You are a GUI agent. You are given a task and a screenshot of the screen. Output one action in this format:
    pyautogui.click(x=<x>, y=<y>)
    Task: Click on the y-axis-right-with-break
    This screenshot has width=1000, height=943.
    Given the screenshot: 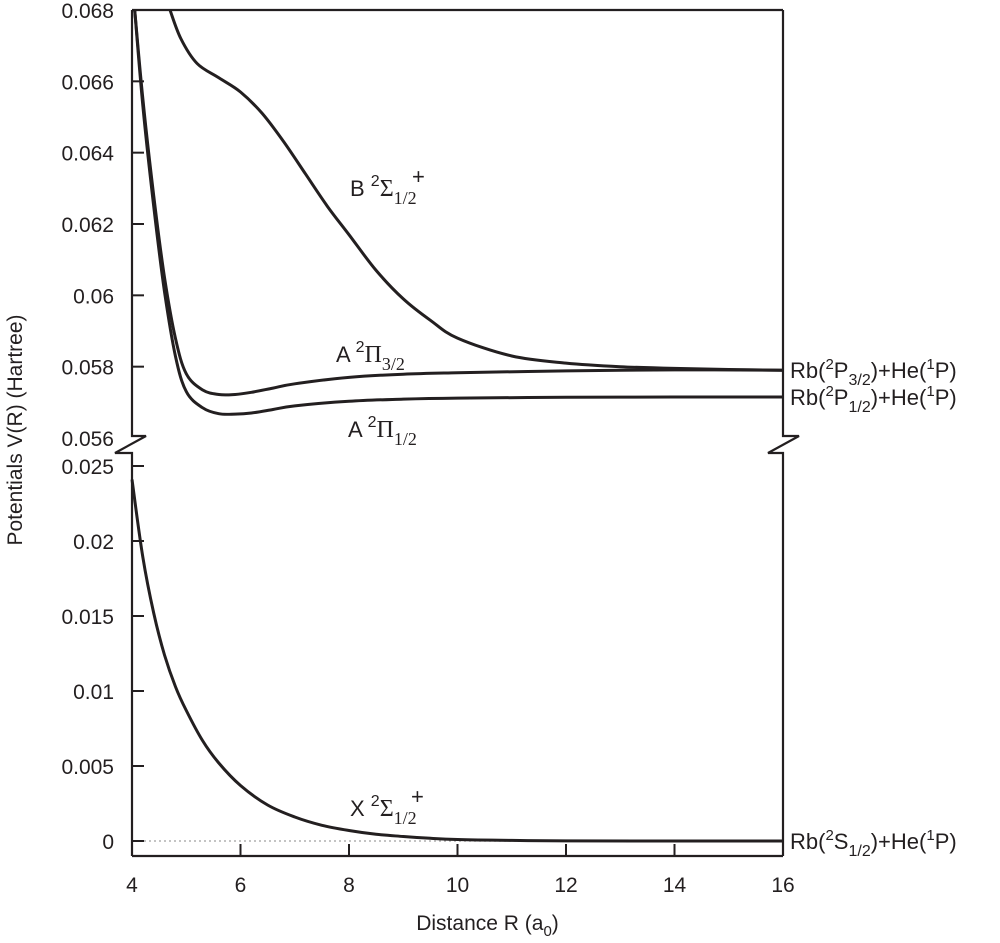 What is the action you would take?
    pyautogui.click(x=783, y=433)
    